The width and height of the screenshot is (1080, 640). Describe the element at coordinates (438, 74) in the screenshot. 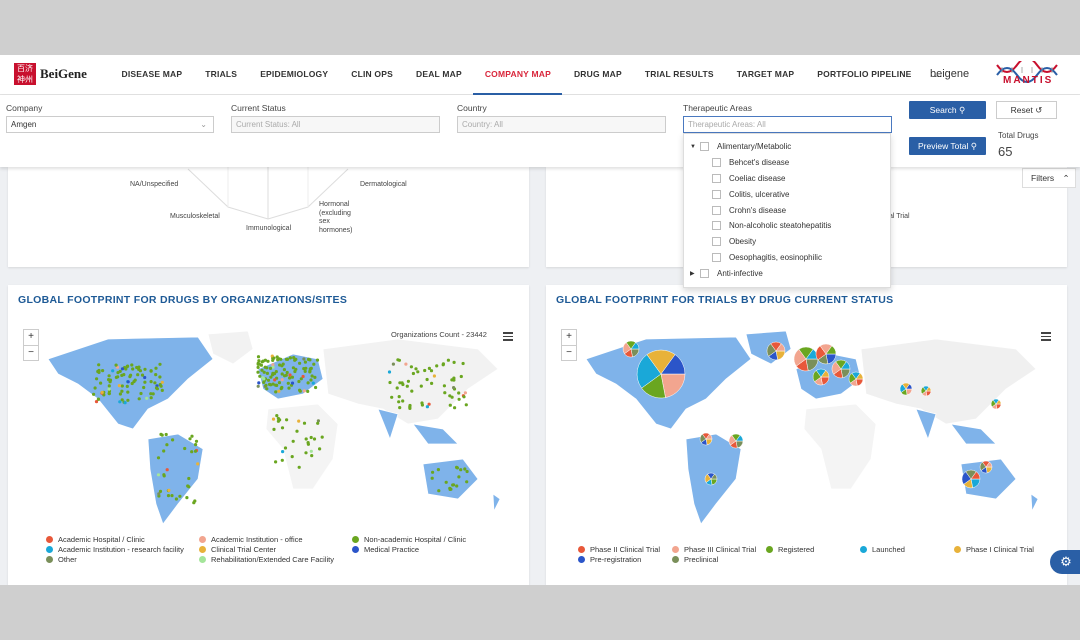

I see `nav-deal-map: DEAL MAP` at that location.